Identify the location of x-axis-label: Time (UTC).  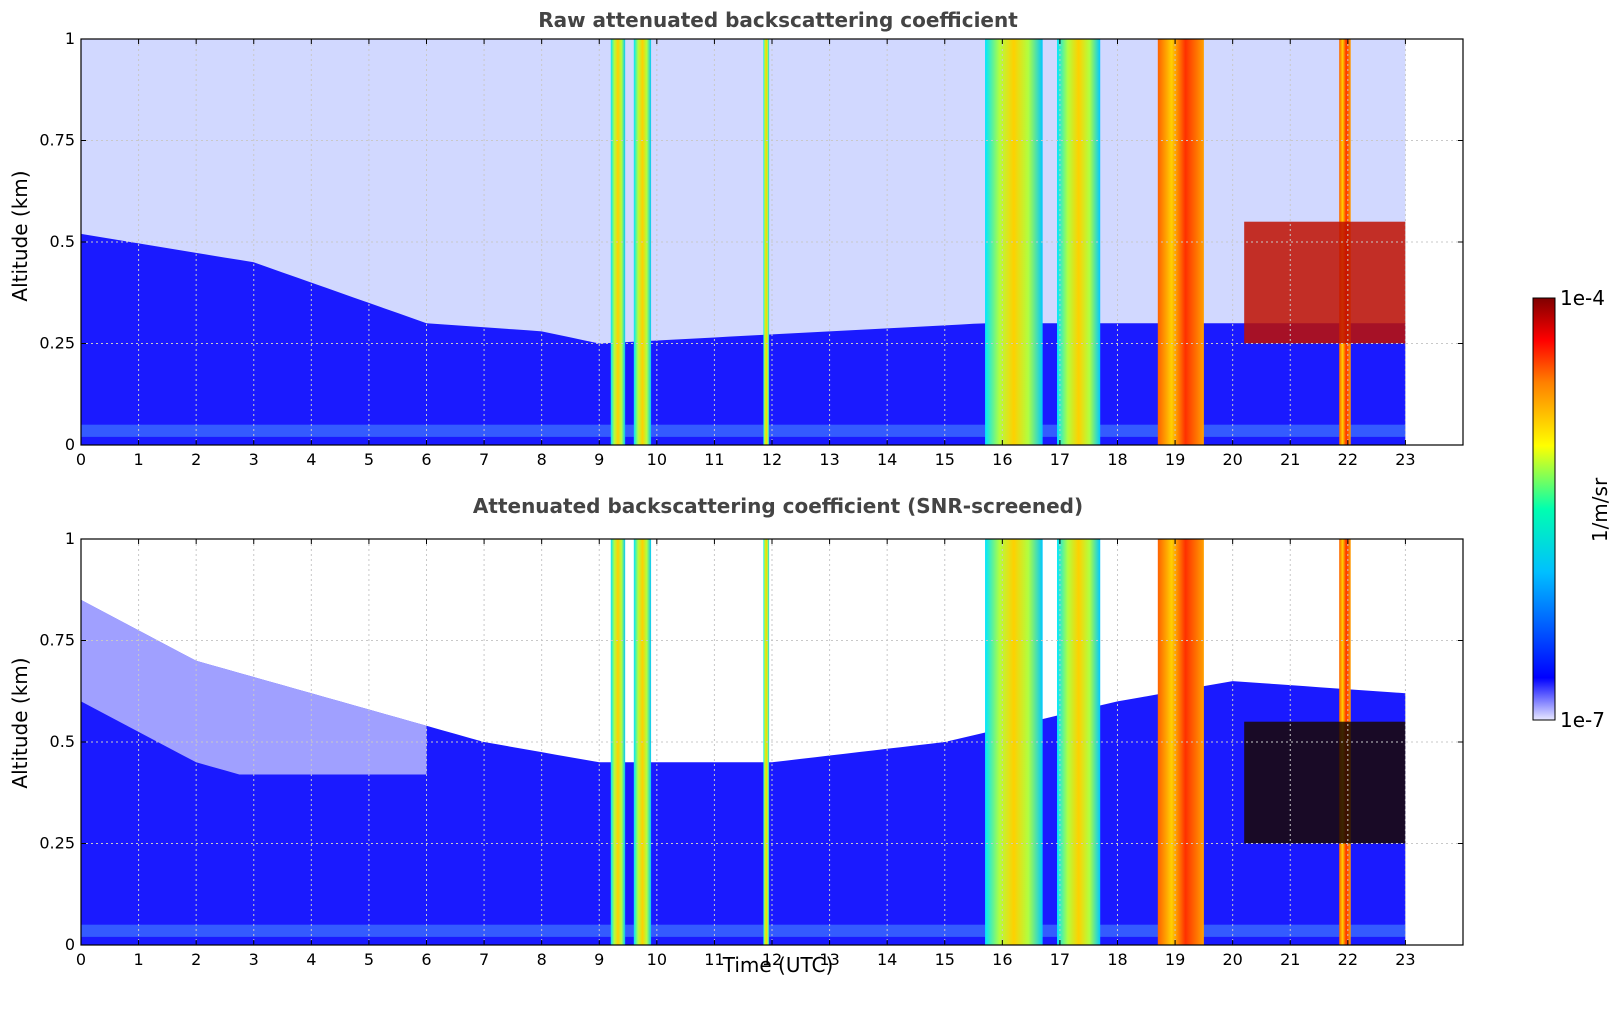
(778, 965).